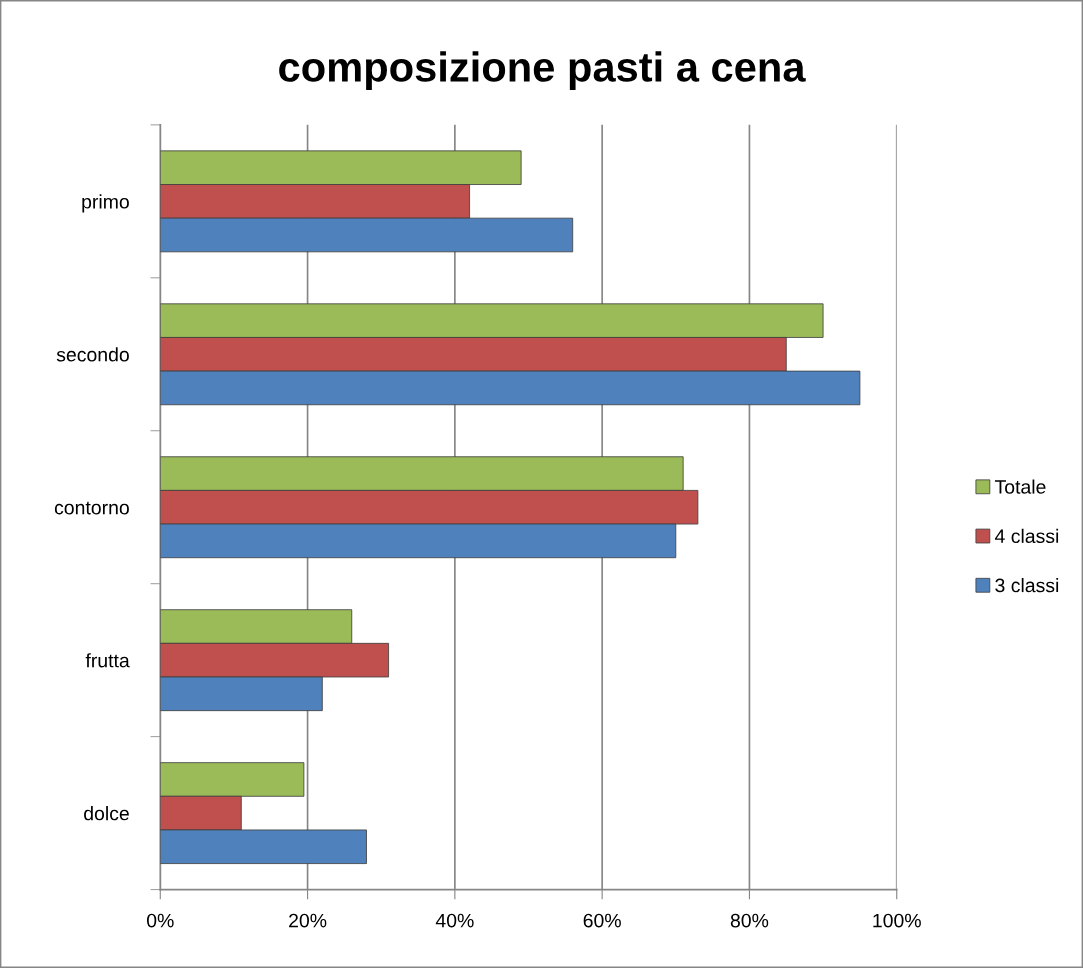 The image size is (1083, 968). Describe the element at coordinates (92, 354) in the screenshot. I see `y-tick-label: secondo` at that location.